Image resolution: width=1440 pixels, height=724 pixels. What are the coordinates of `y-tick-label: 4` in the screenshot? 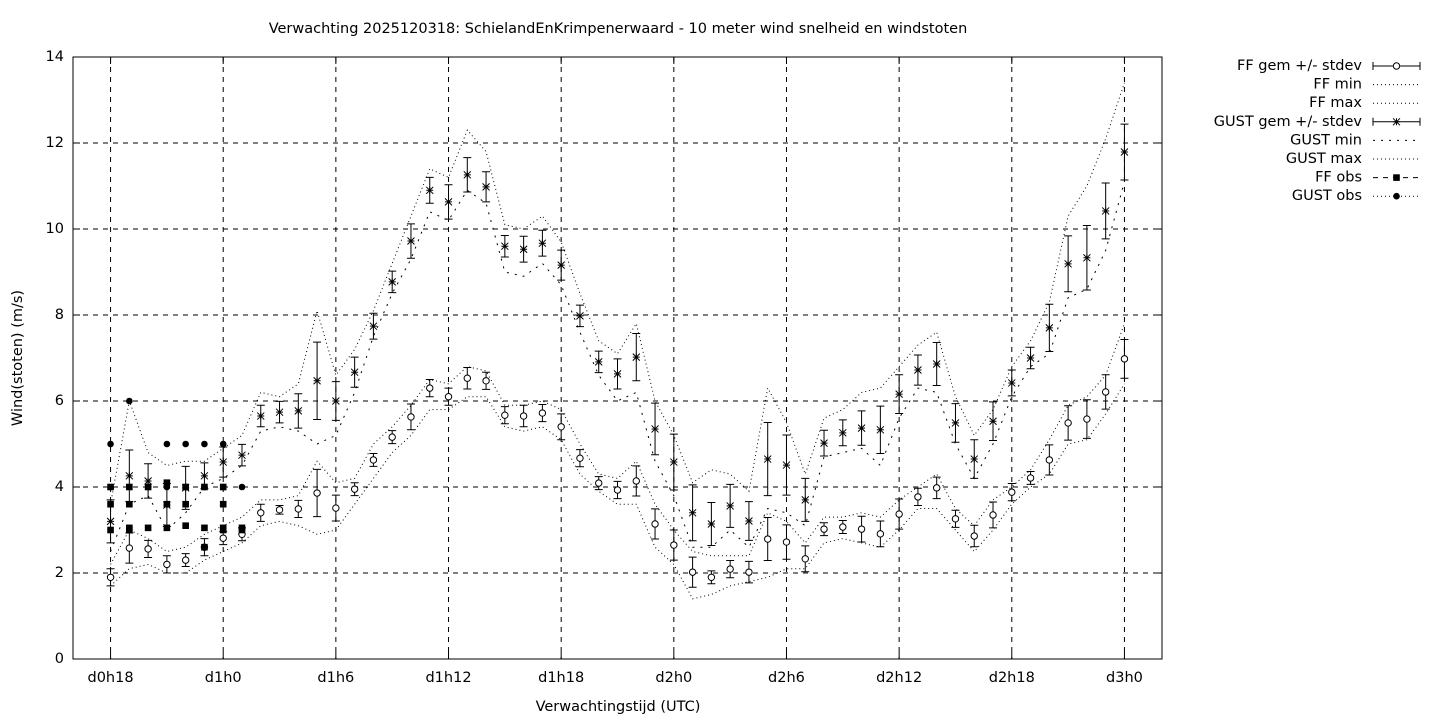 It's located at (59, 487).